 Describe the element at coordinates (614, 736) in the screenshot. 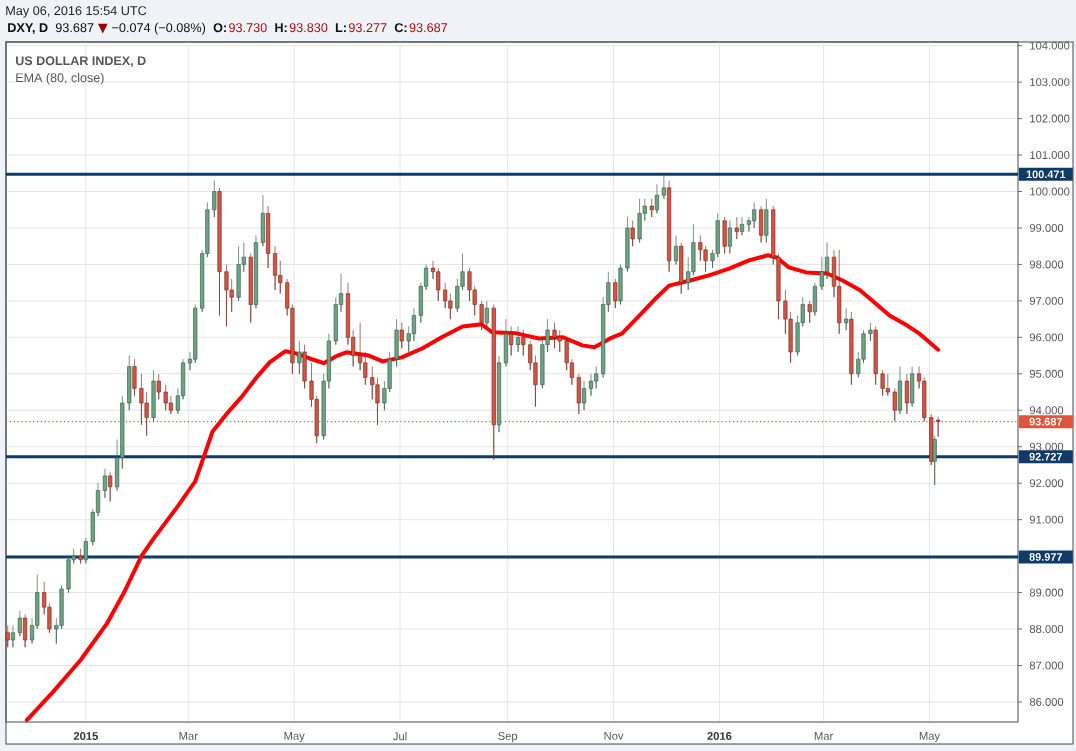

I see `x-tick-label: Nov` at that location.